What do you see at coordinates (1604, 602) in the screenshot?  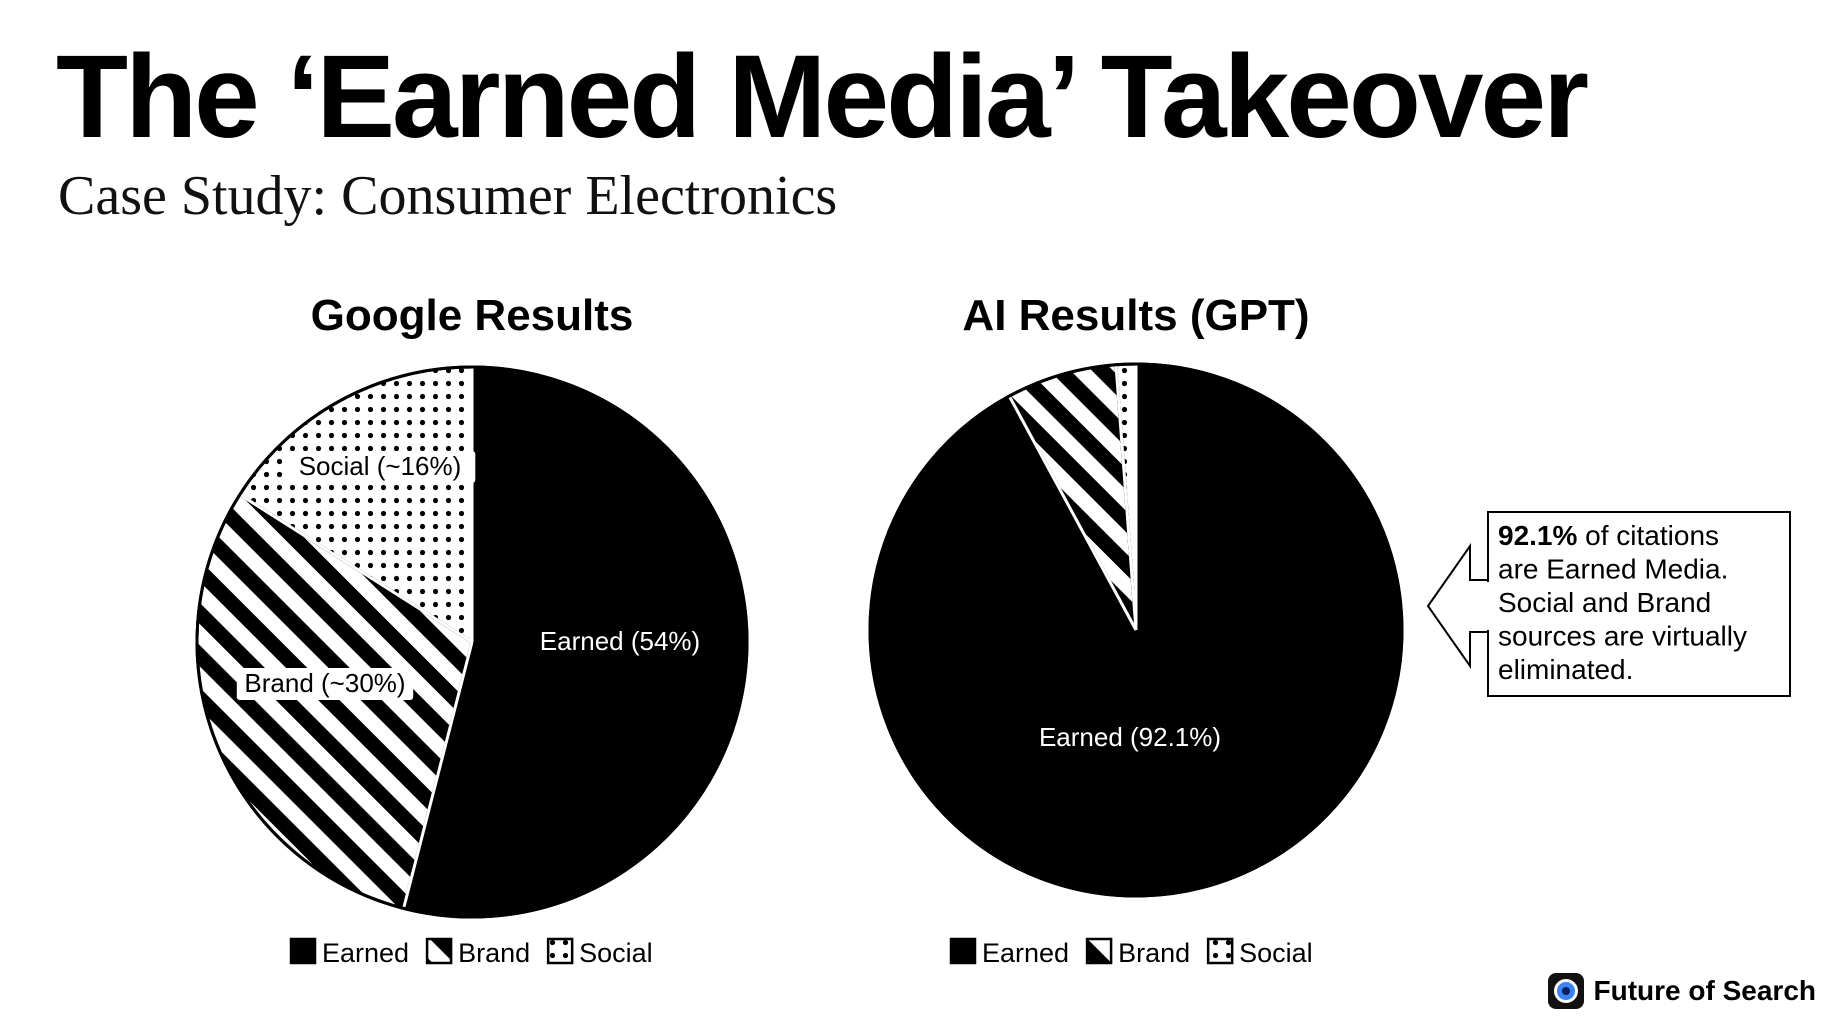 I see `annotation-line-3: Social and Brand` at bounding box center [1604, 602].